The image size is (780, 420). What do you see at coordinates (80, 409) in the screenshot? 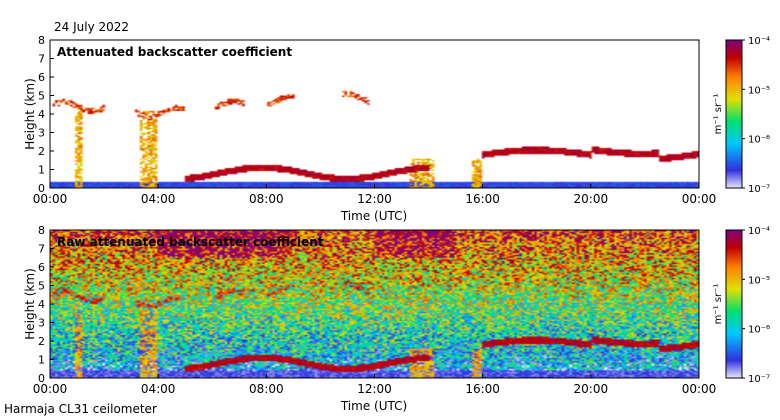
I see `instrument-caption: Harmaja CL31 ceilometer` at bounding box center [80, 409].